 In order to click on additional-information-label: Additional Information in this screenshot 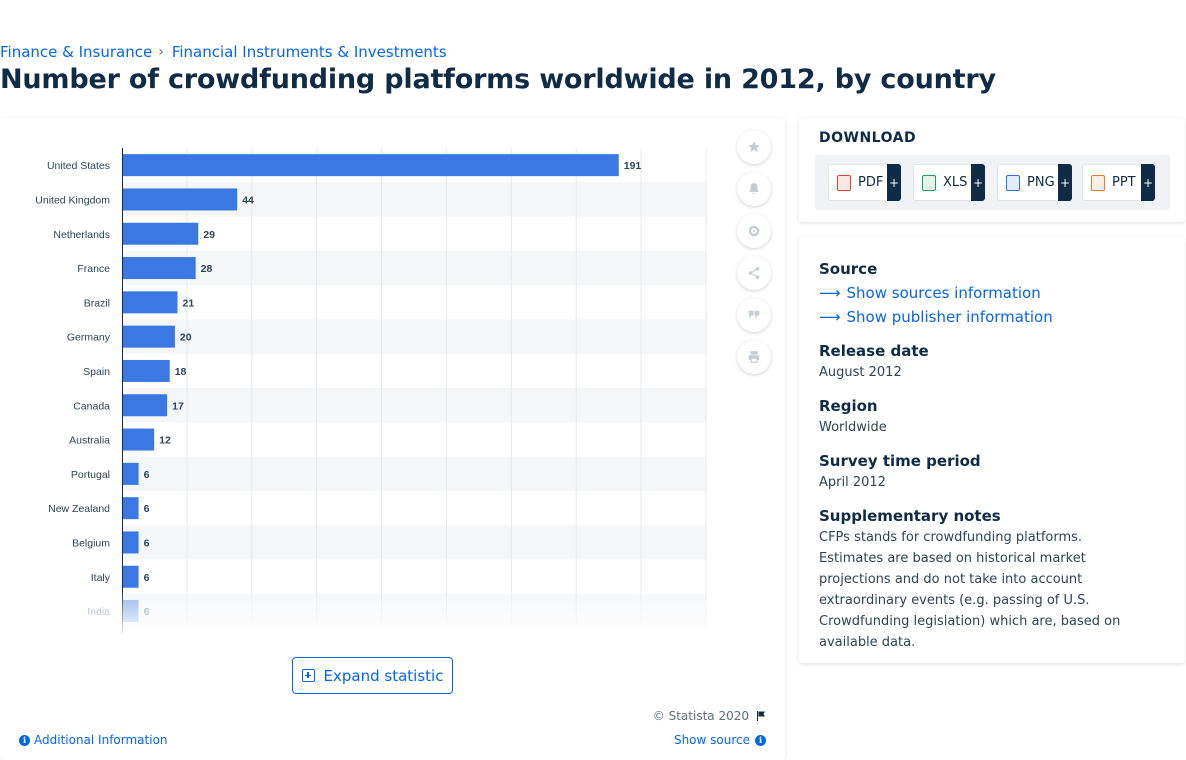, I will do `click(101, 740)`.